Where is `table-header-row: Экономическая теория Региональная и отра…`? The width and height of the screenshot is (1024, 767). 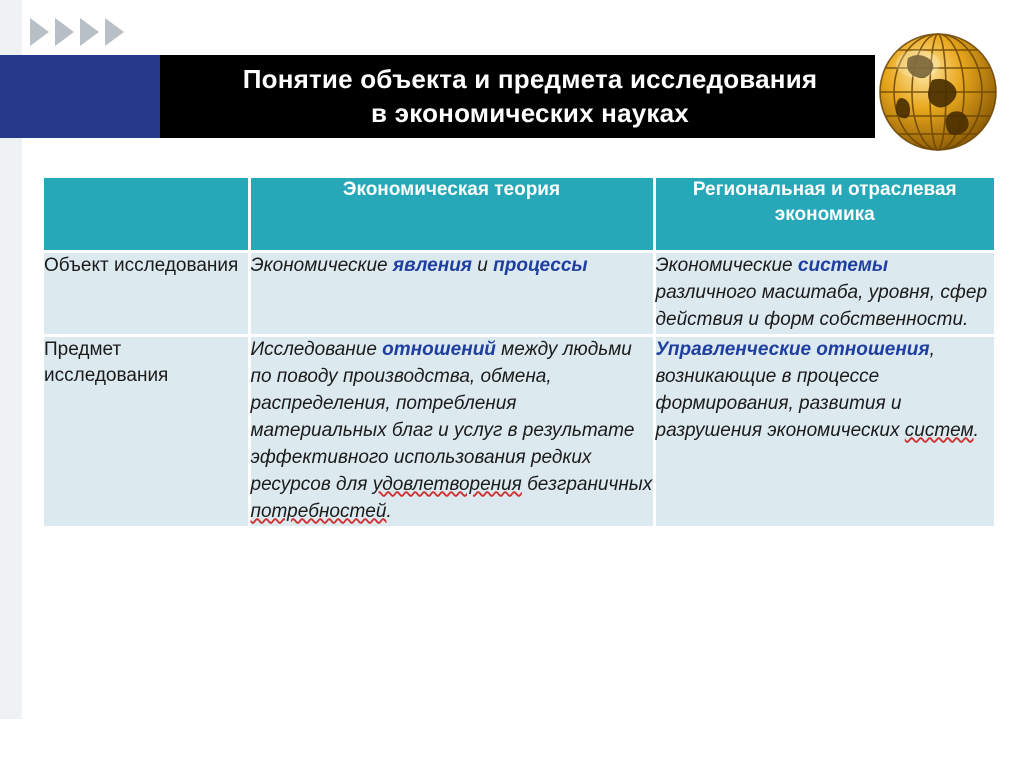
table-header-row: Экономическая теория Региональная и отра… is located at coordinates (519, 215).